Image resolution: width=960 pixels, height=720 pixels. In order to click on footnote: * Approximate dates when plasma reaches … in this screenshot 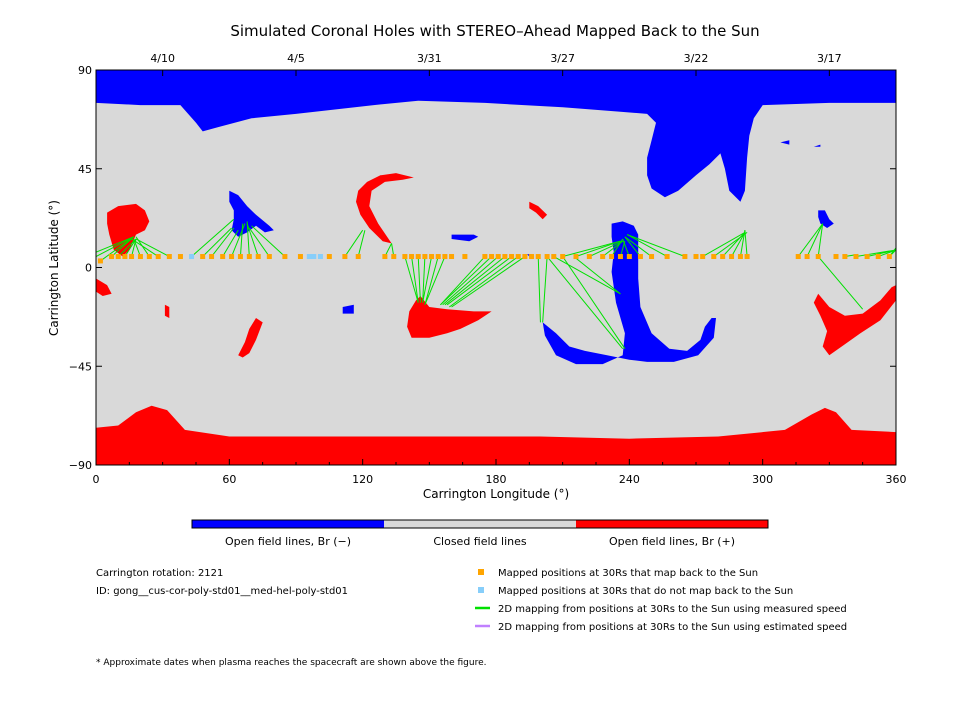, I will do `click(291, 663)`.